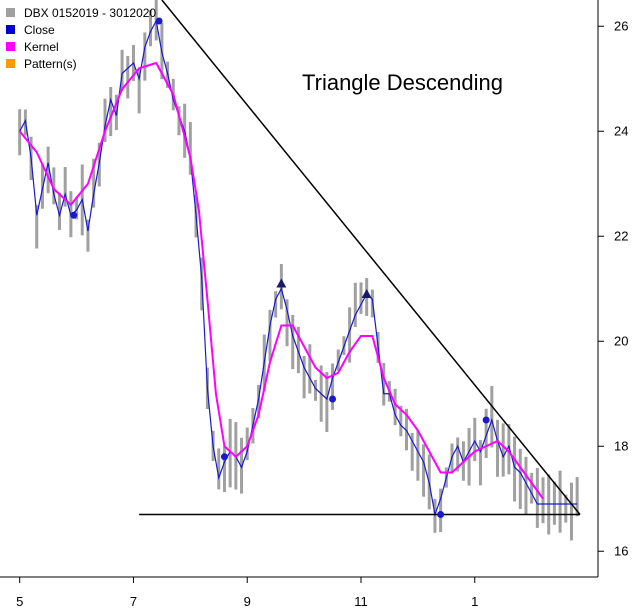 The image size is (640, 613). I want to click on x-axis: 5 7 9 11 1, so click(247, 593).